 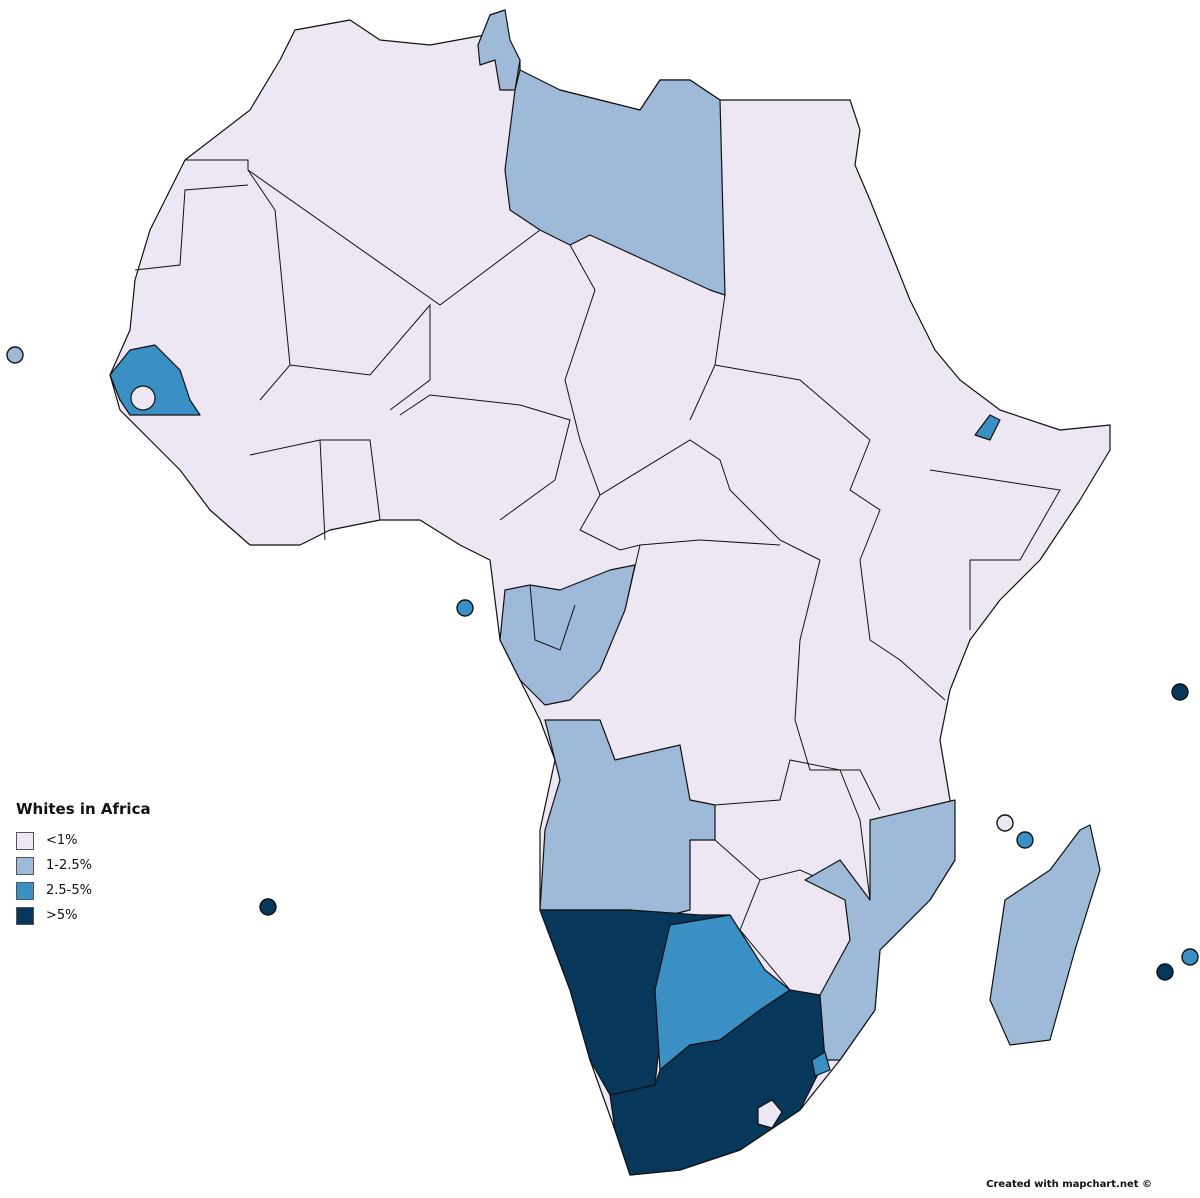 I want to click on tunisia, so click(x=499, y=50).